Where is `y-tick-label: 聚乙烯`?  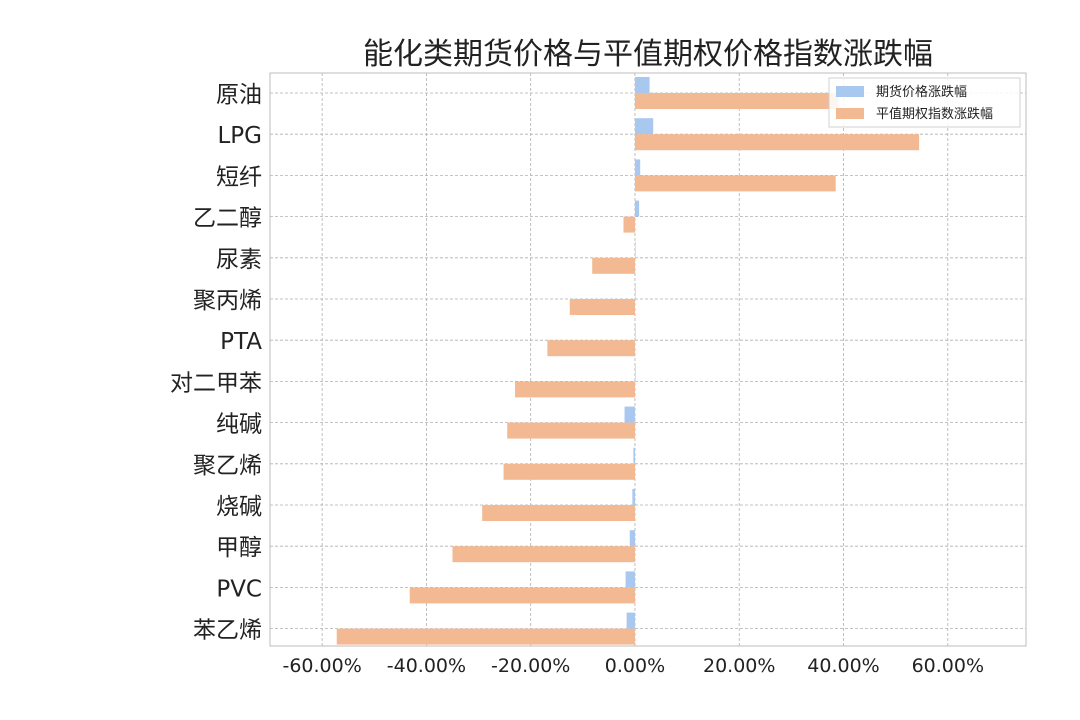
y-tick-label: 聚乙烯 is located at coordinates (227, 466).